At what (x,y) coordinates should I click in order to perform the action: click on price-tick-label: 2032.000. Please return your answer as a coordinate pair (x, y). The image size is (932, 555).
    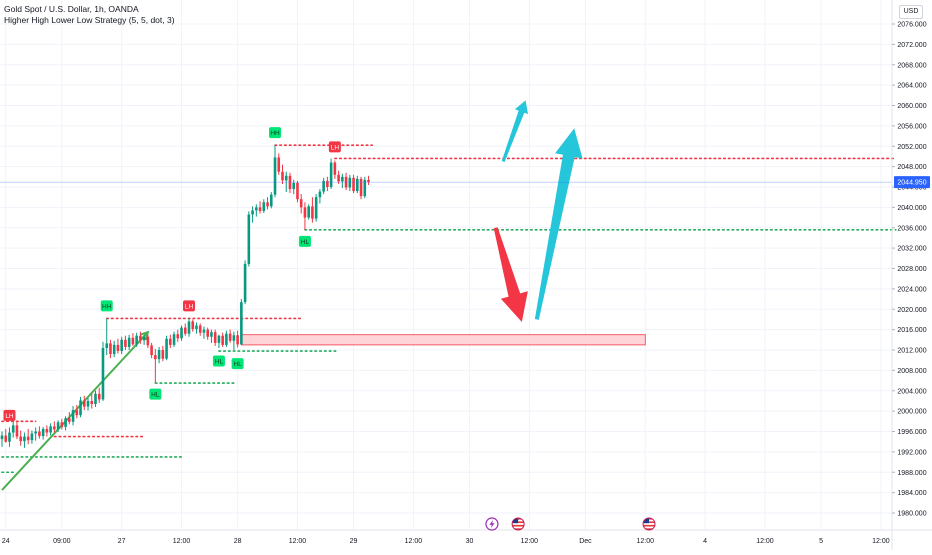
    Looking at the image, I should click on (911, 249).